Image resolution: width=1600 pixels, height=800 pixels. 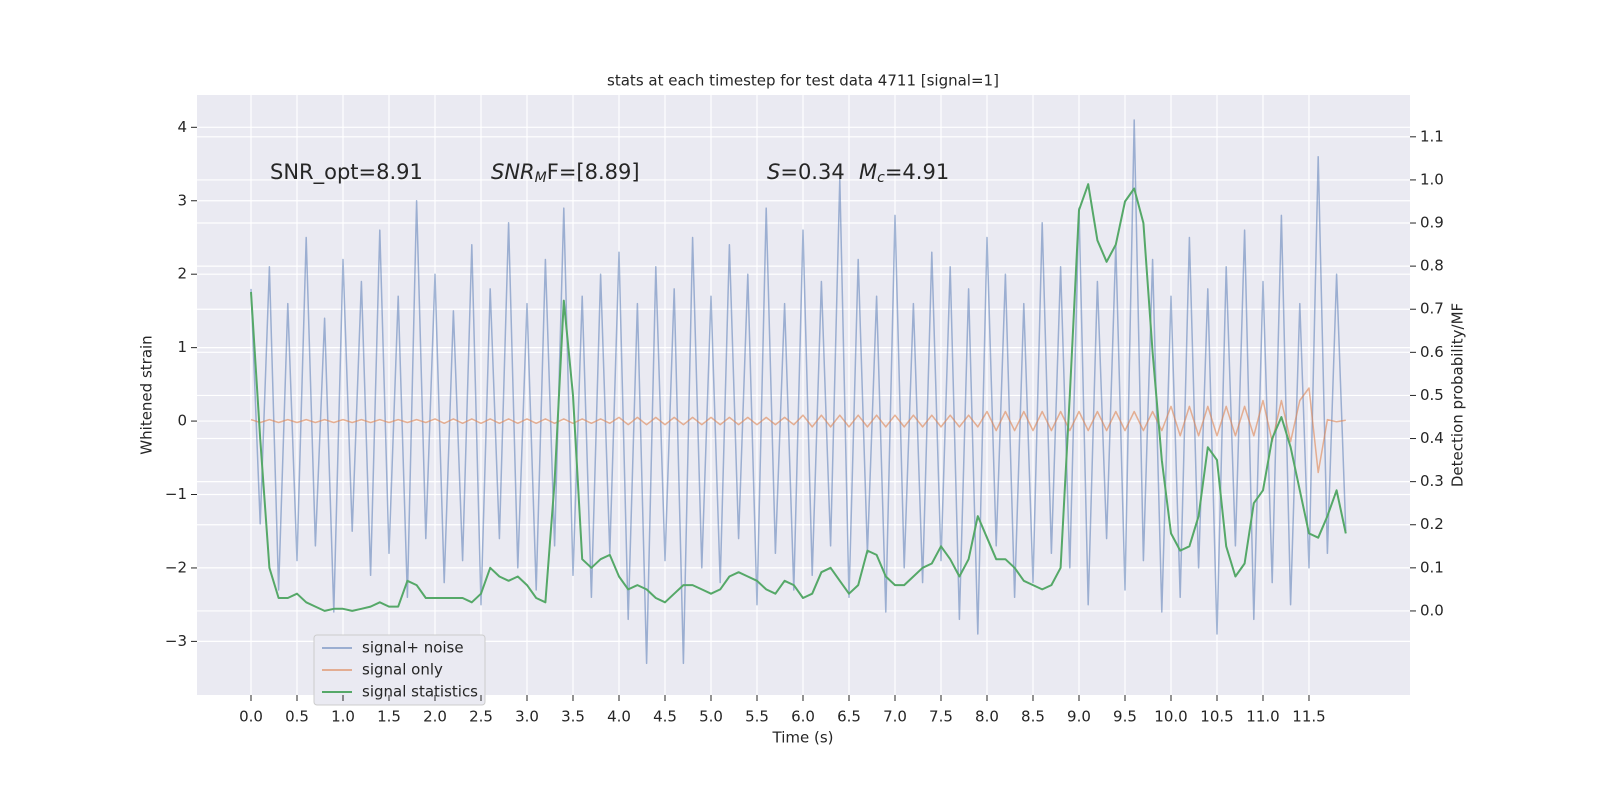 What do you see at coordinates (1432, 567) in the screenshot?
I see `y2-tick-label: 0.1` at bounding box center [1432, 567].